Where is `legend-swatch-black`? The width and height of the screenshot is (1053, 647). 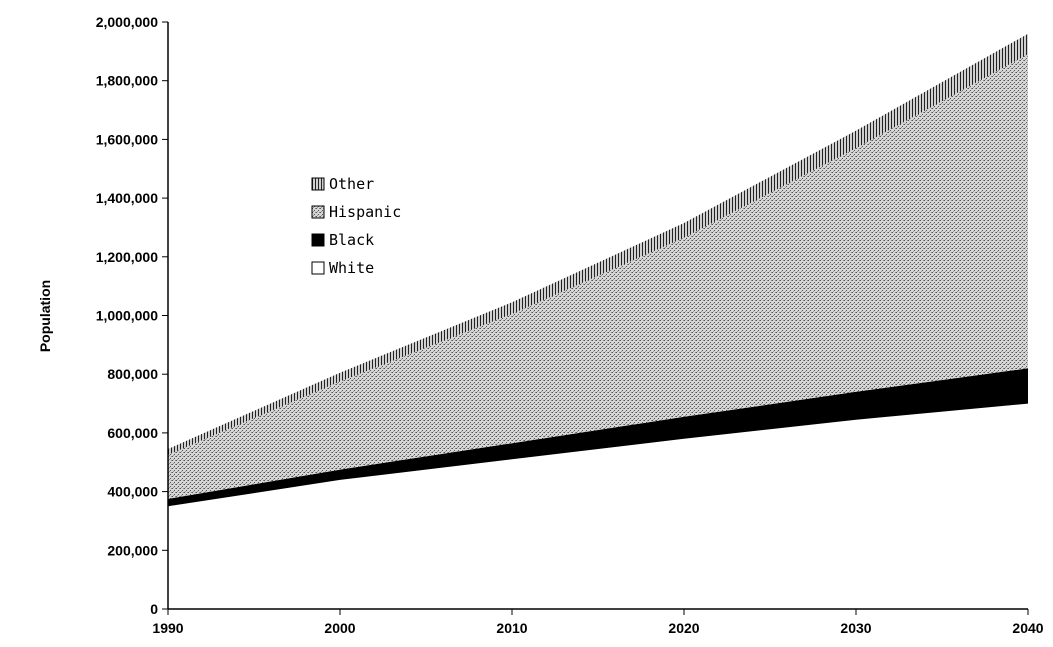
legend-swatch-black is located at coordinates (318, 240).